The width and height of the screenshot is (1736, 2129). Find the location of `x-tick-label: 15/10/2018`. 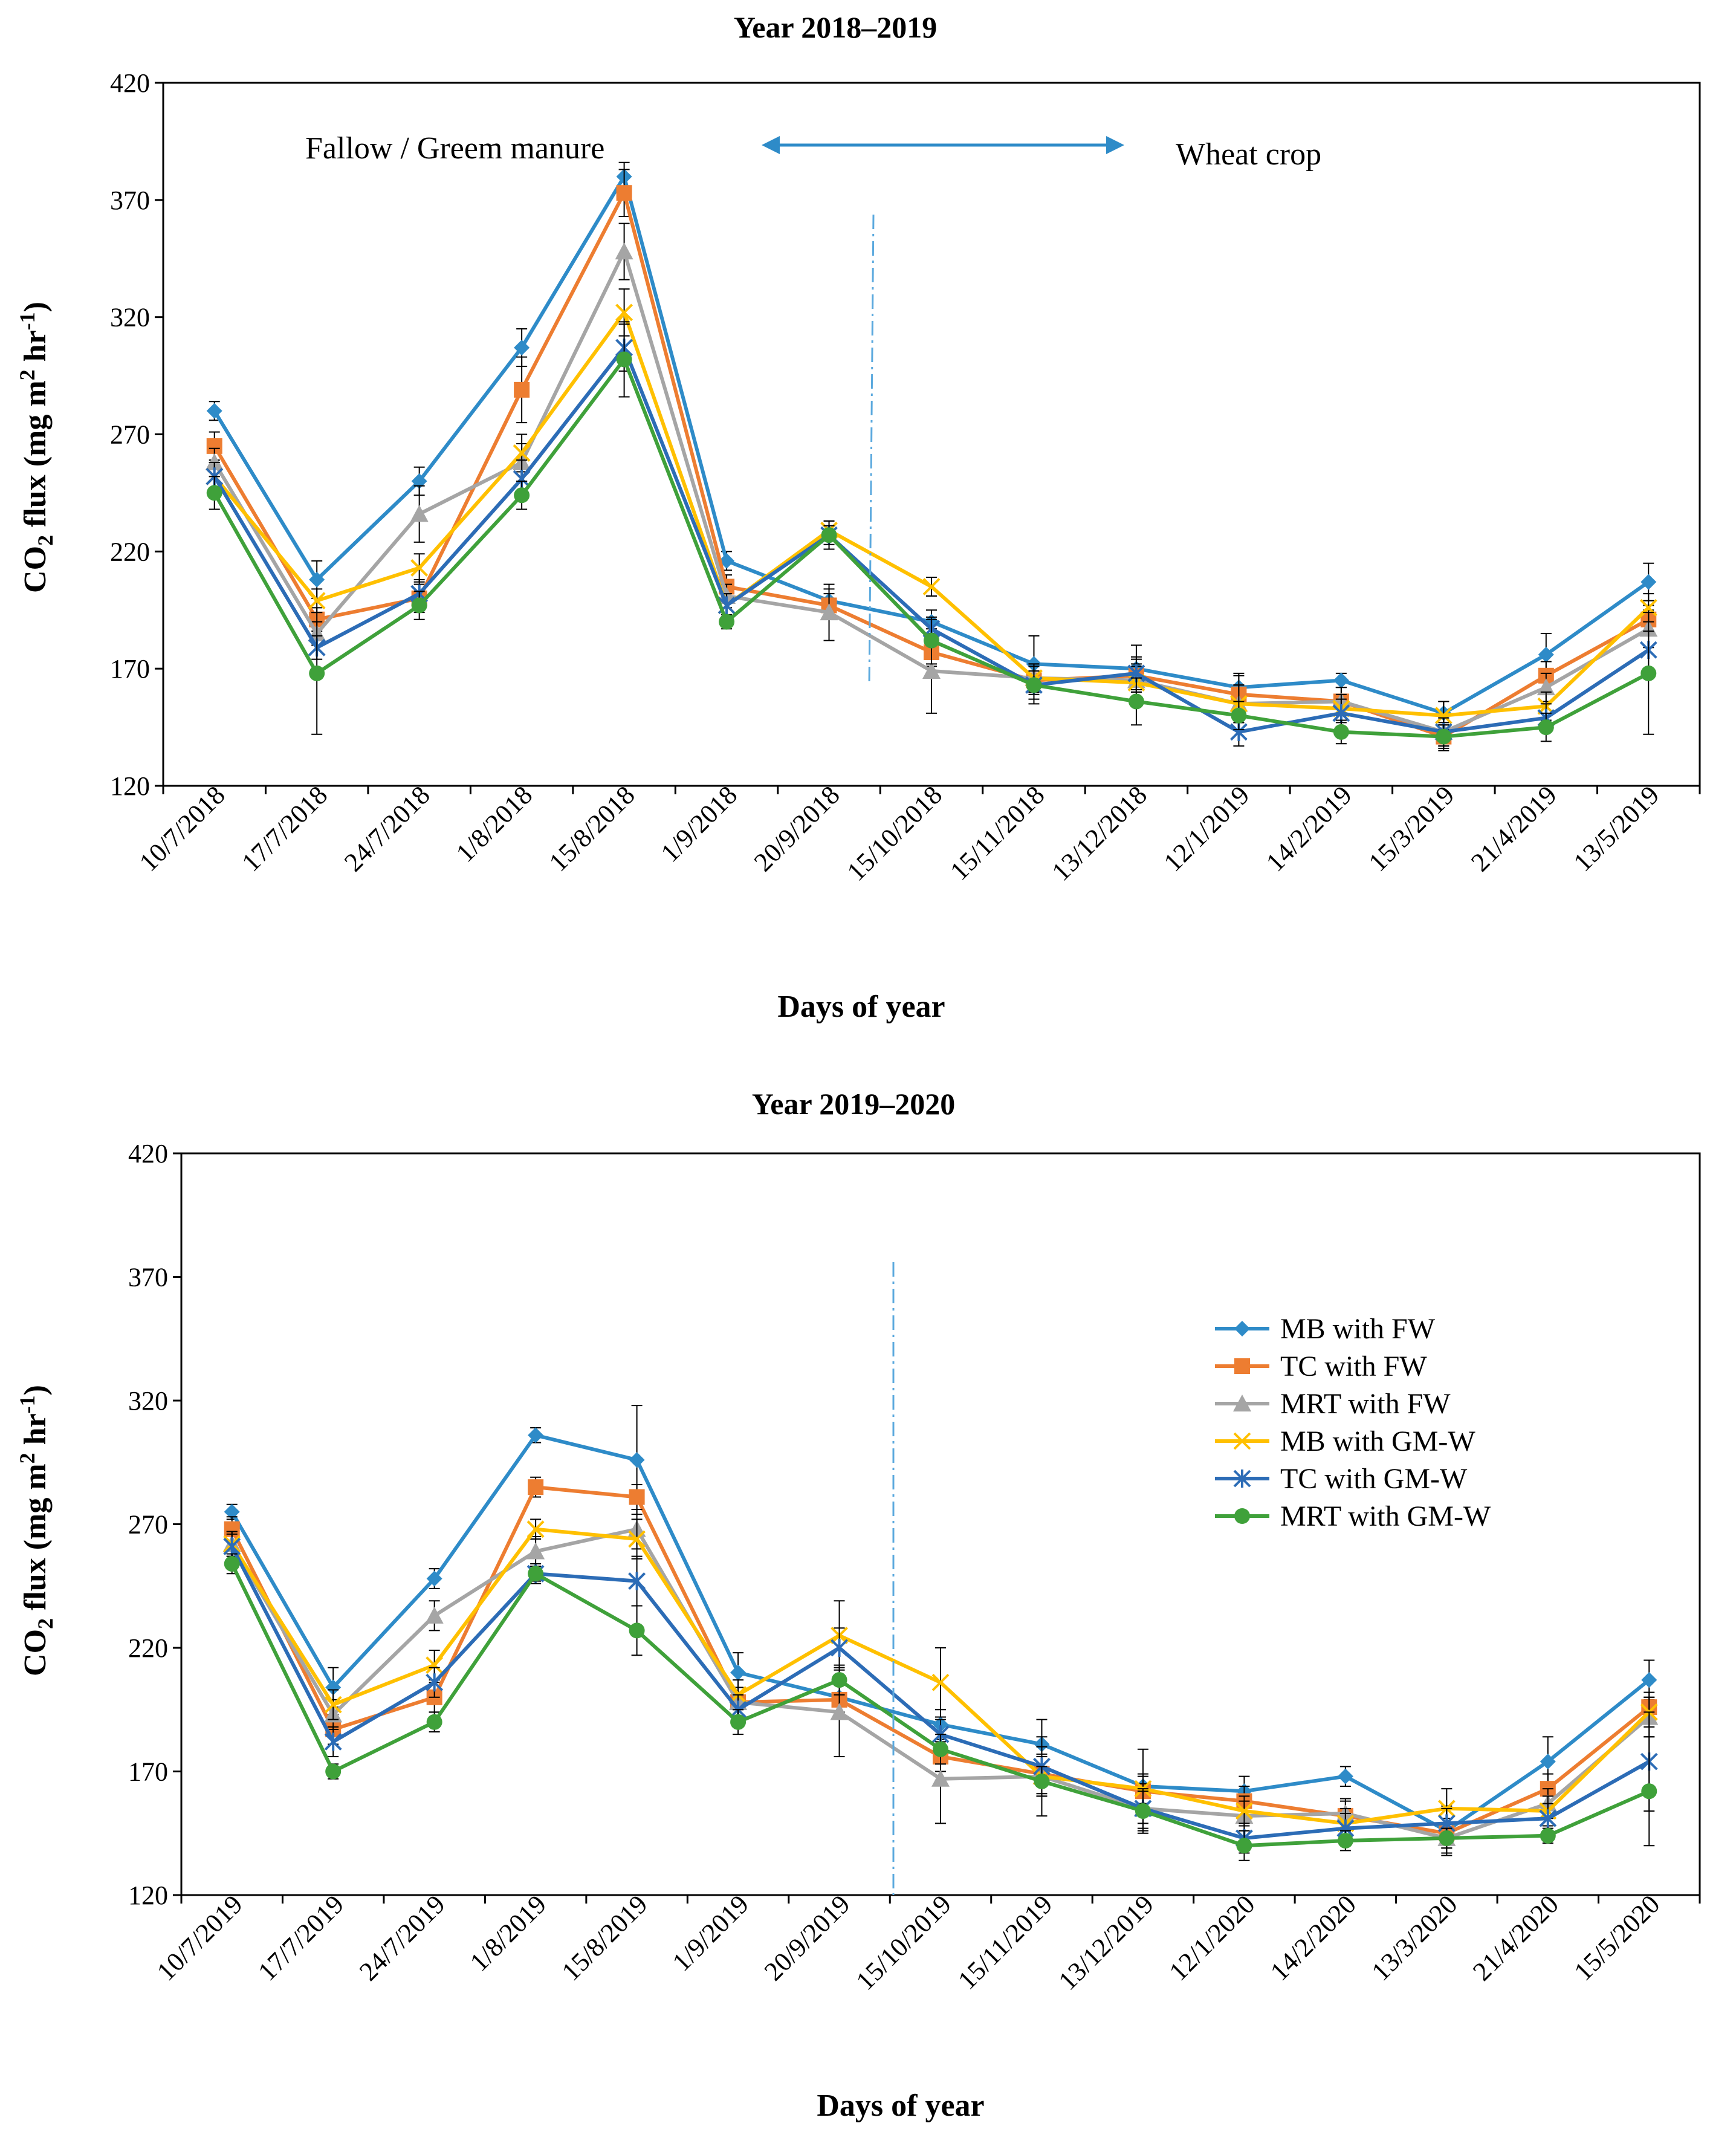

x-tick-label: 15/10/2018 is located at coordinates (894, 833).